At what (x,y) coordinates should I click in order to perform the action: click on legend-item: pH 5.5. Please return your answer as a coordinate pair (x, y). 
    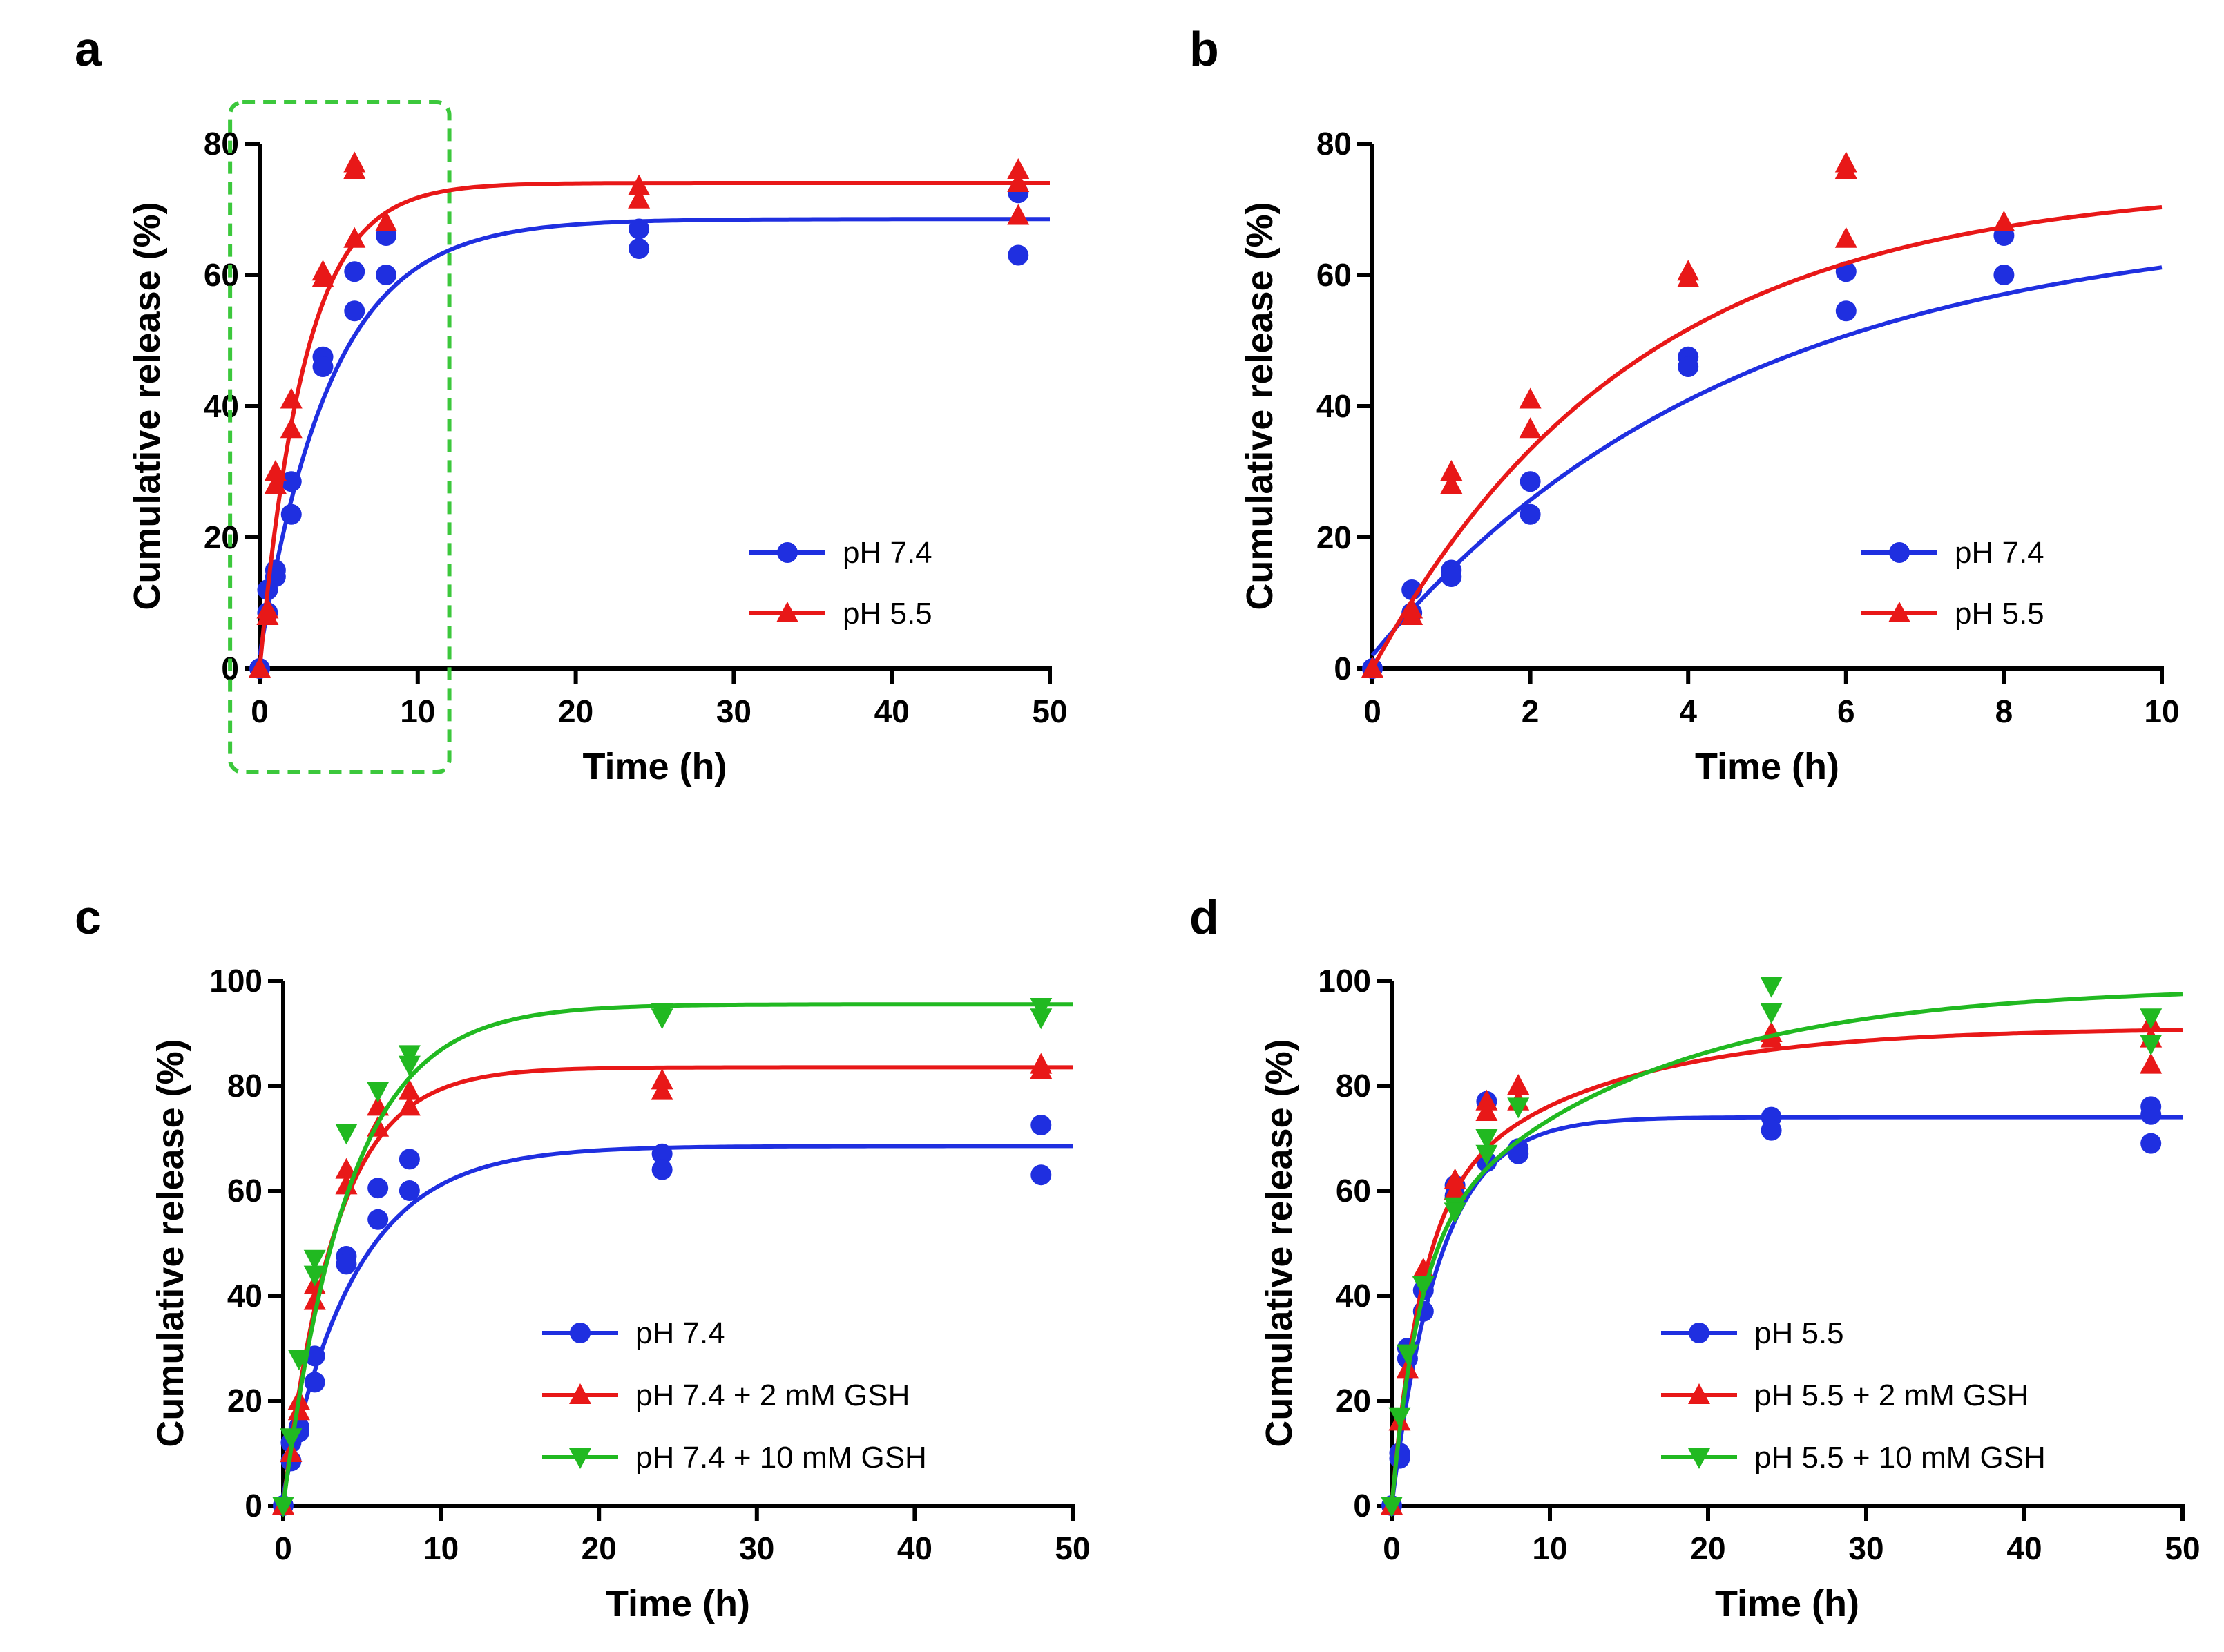
    Looking at the image, I should click on (841, 614).